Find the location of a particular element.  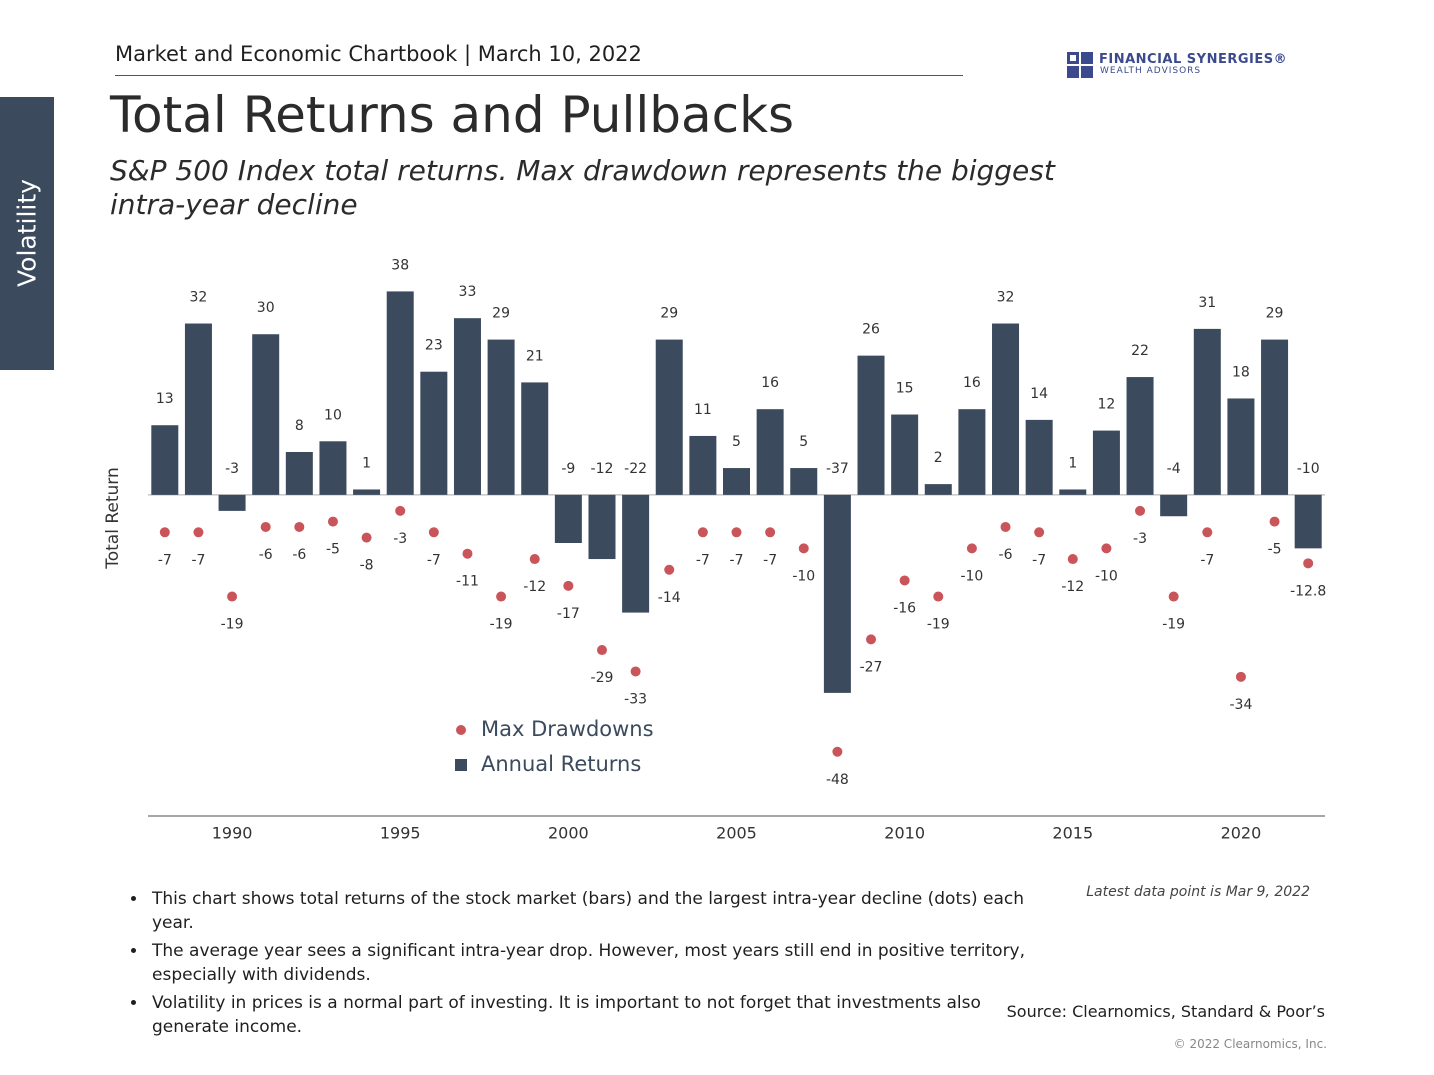

legend-label: Max Drawdowns is located at coordinates (567, 729).